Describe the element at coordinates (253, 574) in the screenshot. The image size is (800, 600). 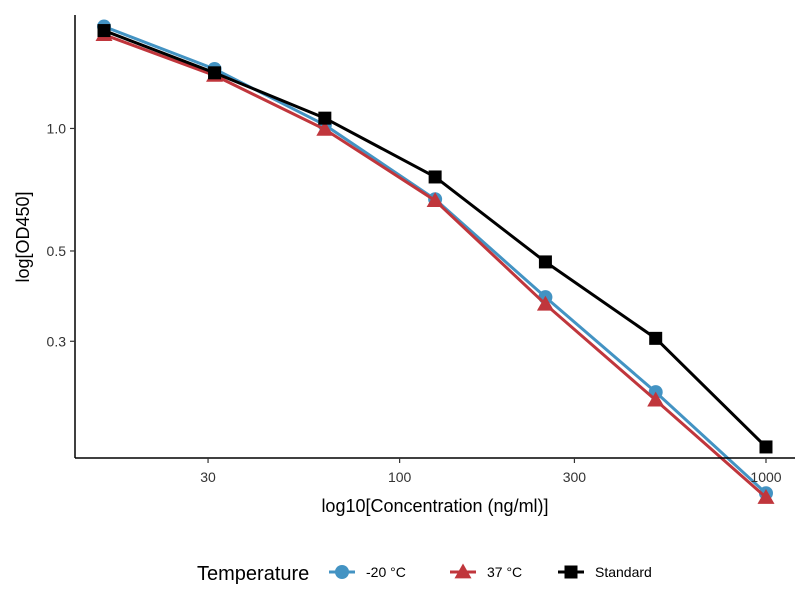
I see `legend-title: Temperature` at that location.